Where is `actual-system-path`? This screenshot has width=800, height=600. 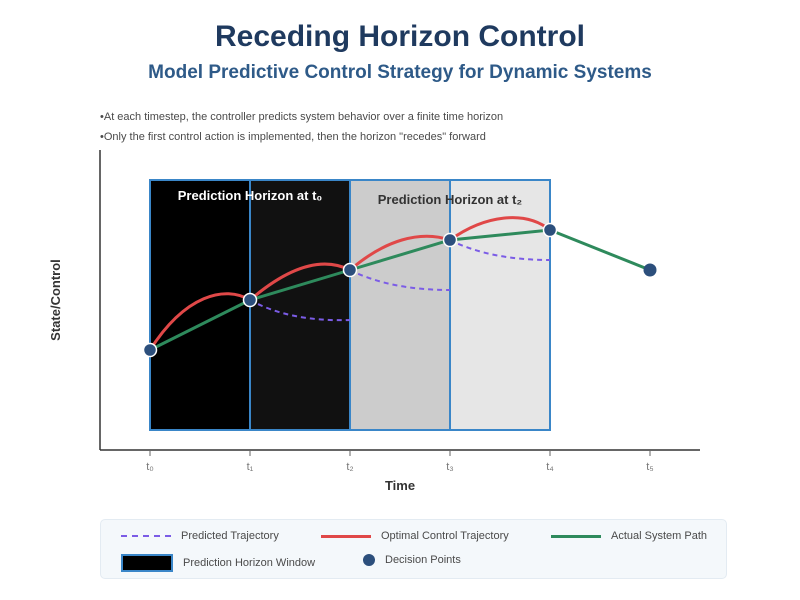
actual-system-path is located at coordinates (400, 290).